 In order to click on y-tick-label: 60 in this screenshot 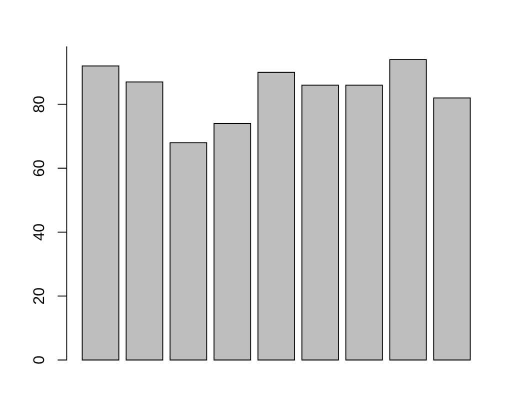, I will do `click(38, 168)`.